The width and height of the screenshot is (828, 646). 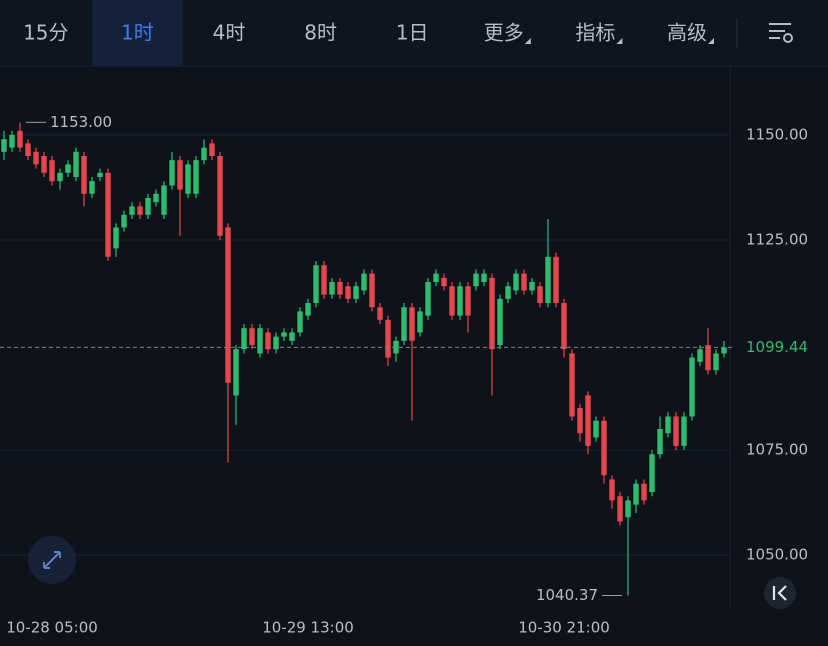 I want to click on y-tick-label: 1075.00, so click(x=777, y=450).